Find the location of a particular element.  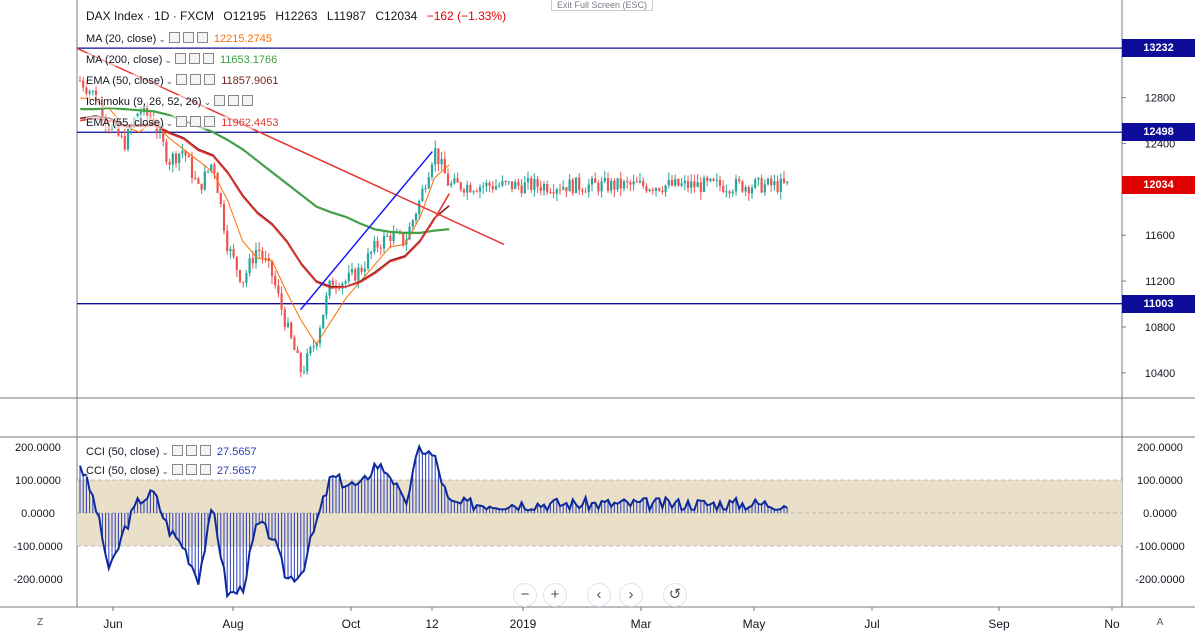

time-axis-label: Jun is located at coordinates (112, 624).